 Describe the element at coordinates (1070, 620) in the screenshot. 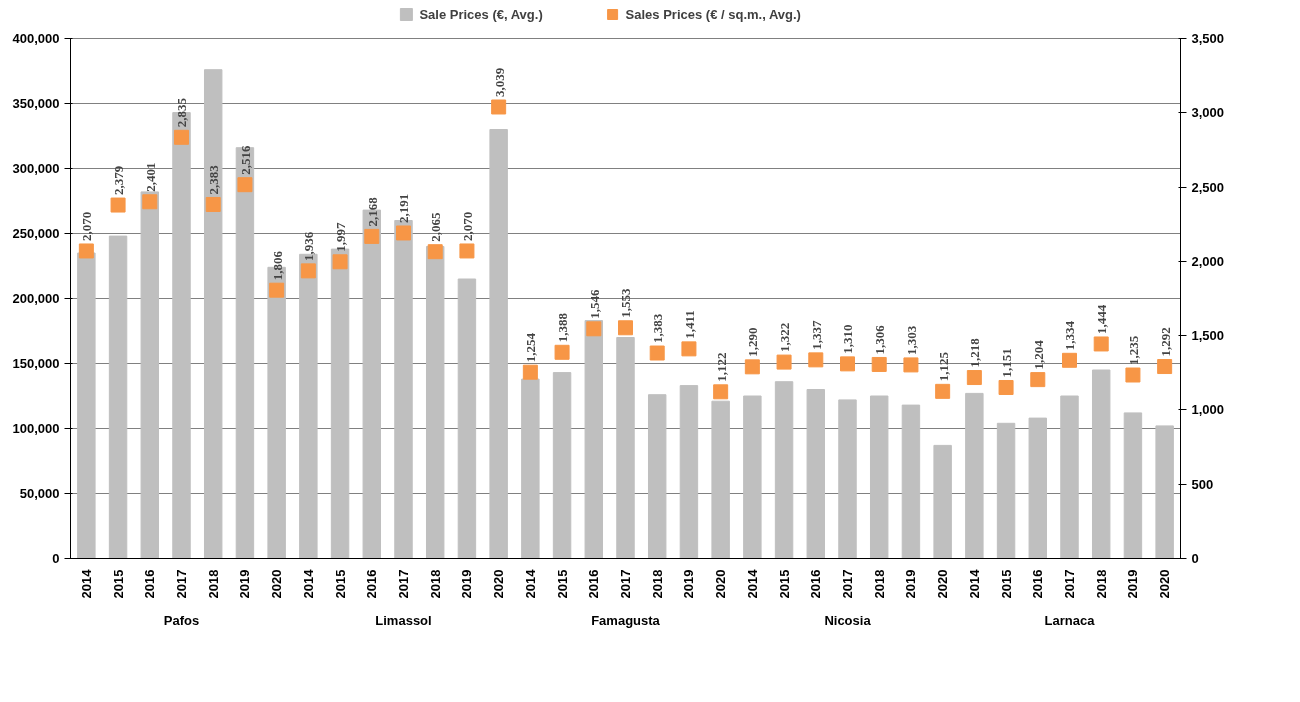

I see `text: Larnaca` at that location.